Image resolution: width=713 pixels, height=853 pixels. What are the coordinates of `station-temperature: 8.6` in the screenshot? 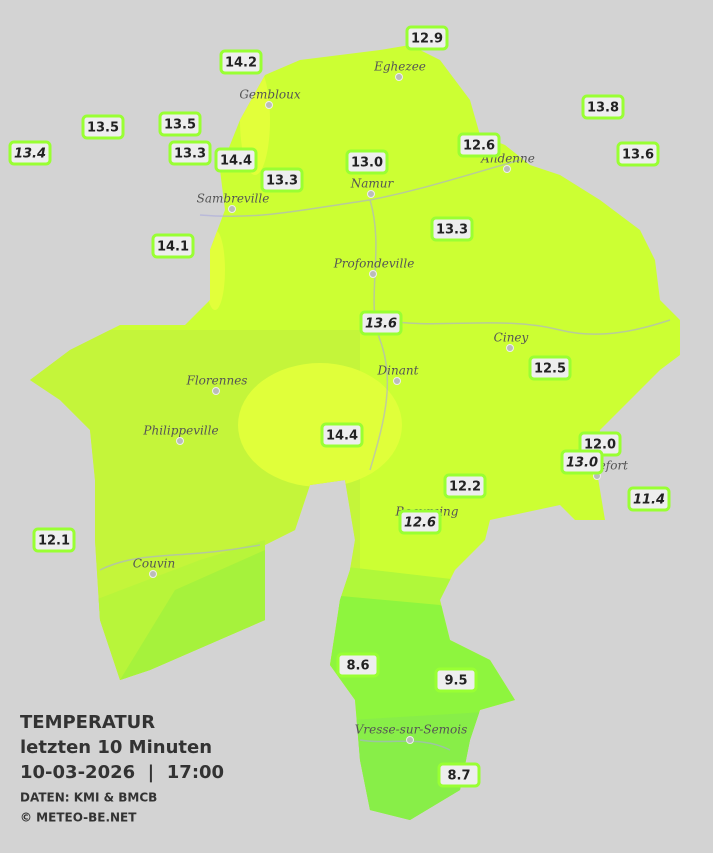 It's located at (357, 666).